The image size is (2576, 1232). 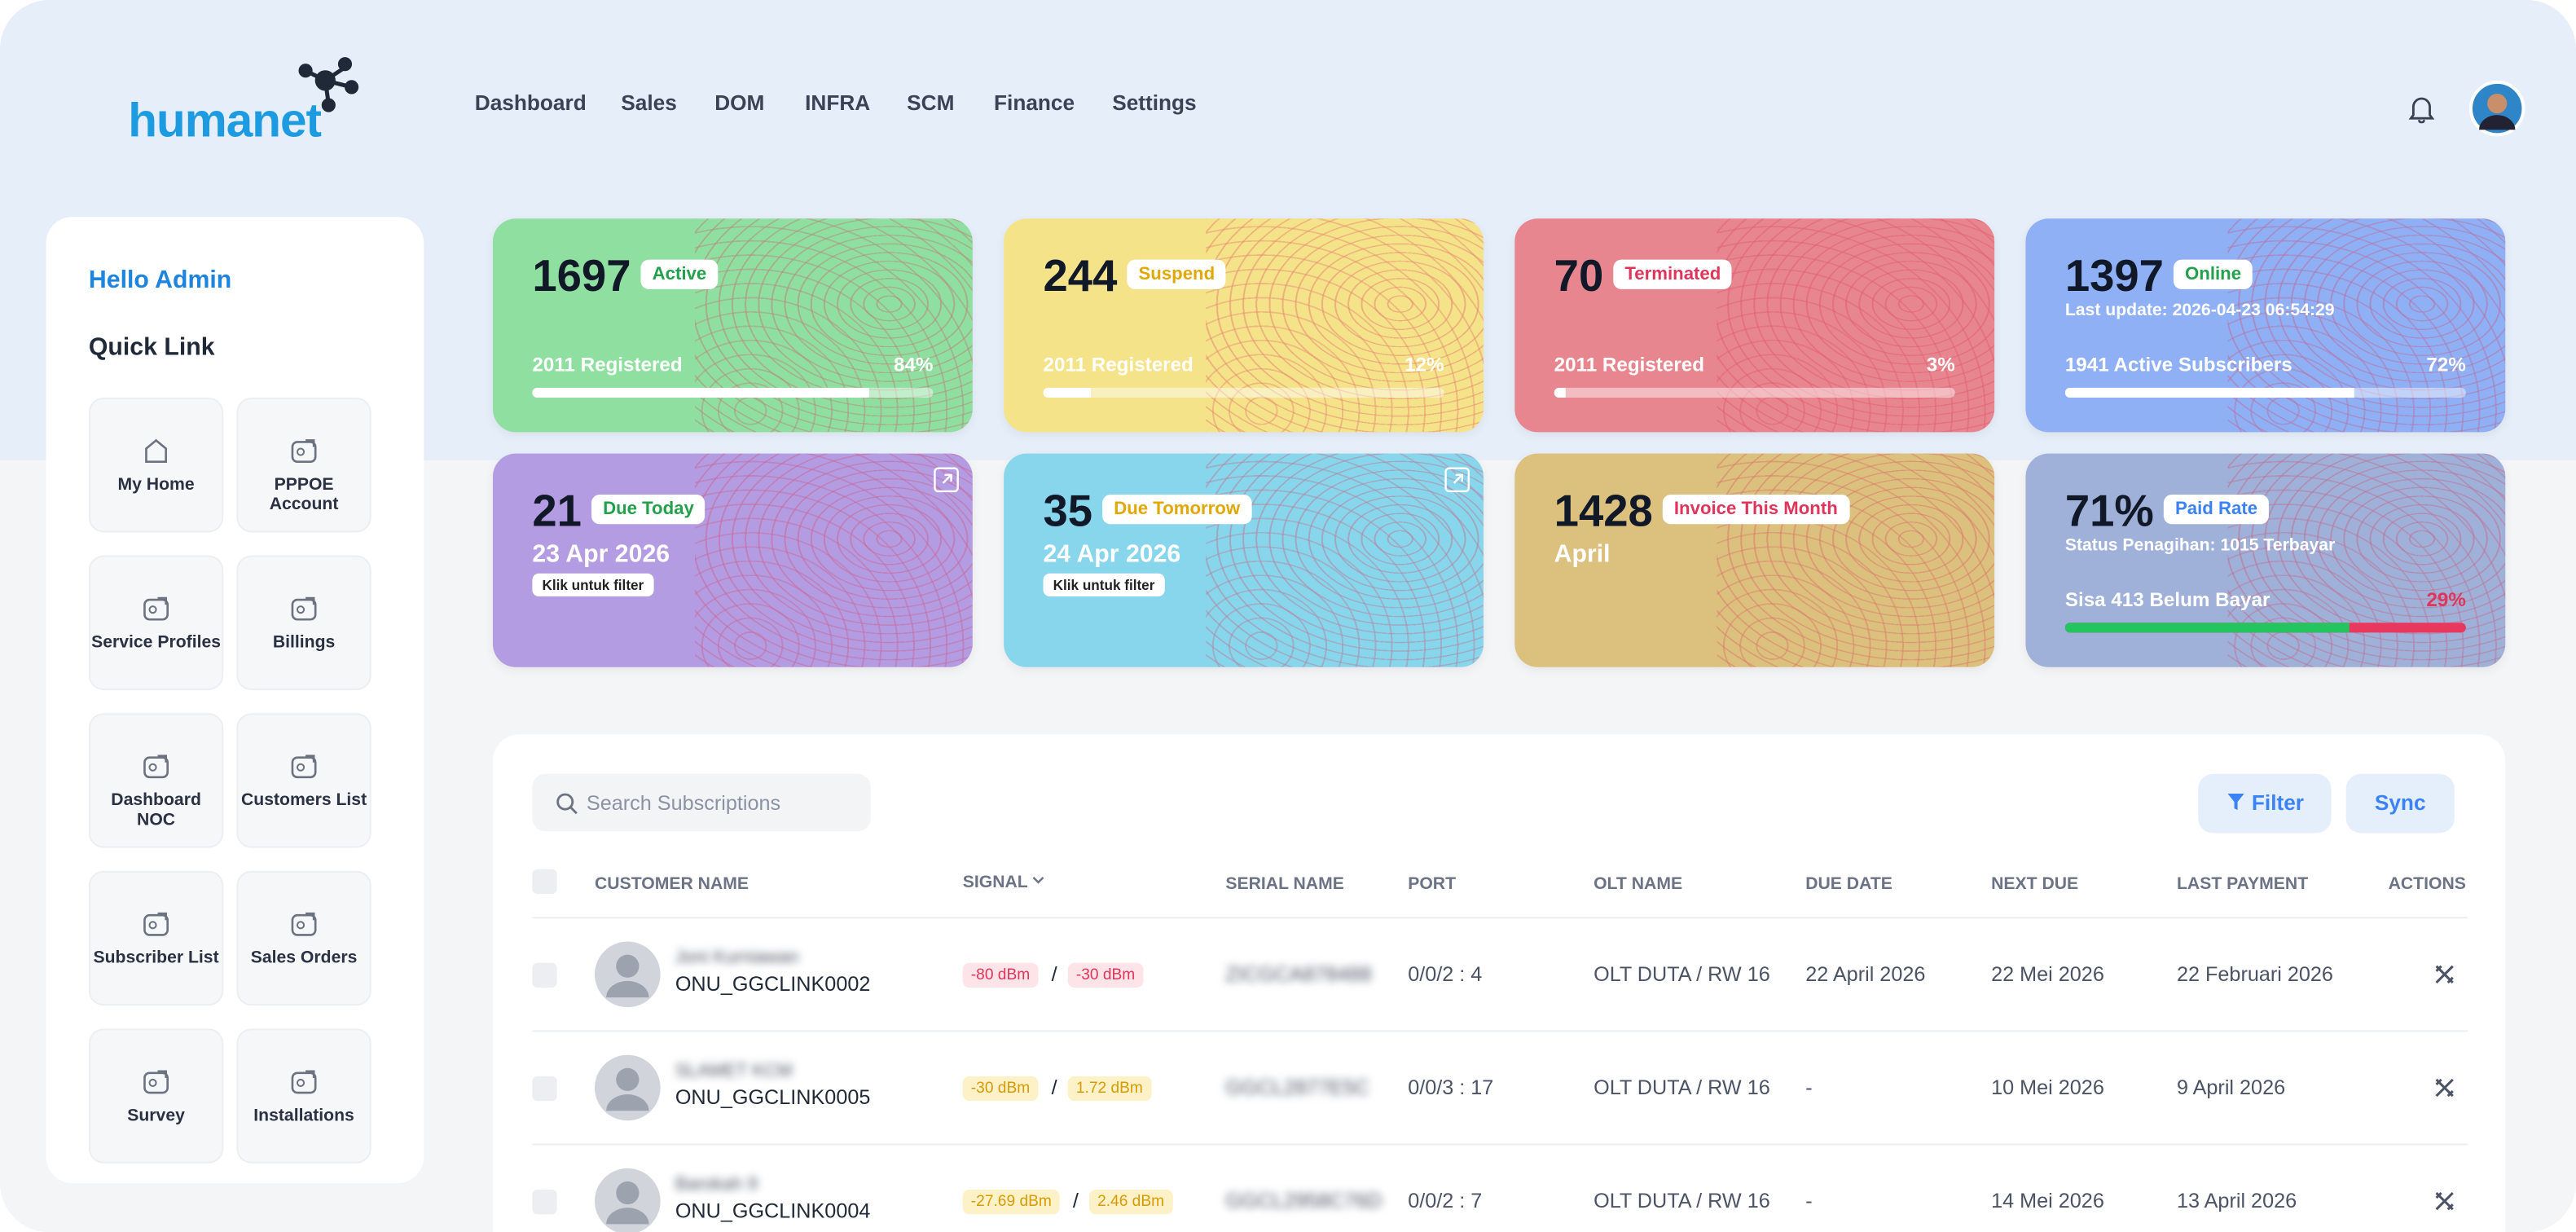 I want to click on open-icon, so click(x=946, y=480).